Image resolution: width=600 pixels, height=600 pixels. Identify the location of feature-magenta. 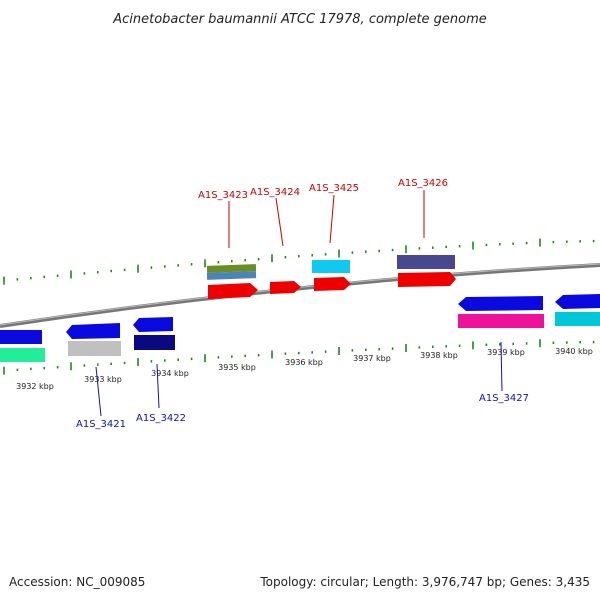
(501, 321).